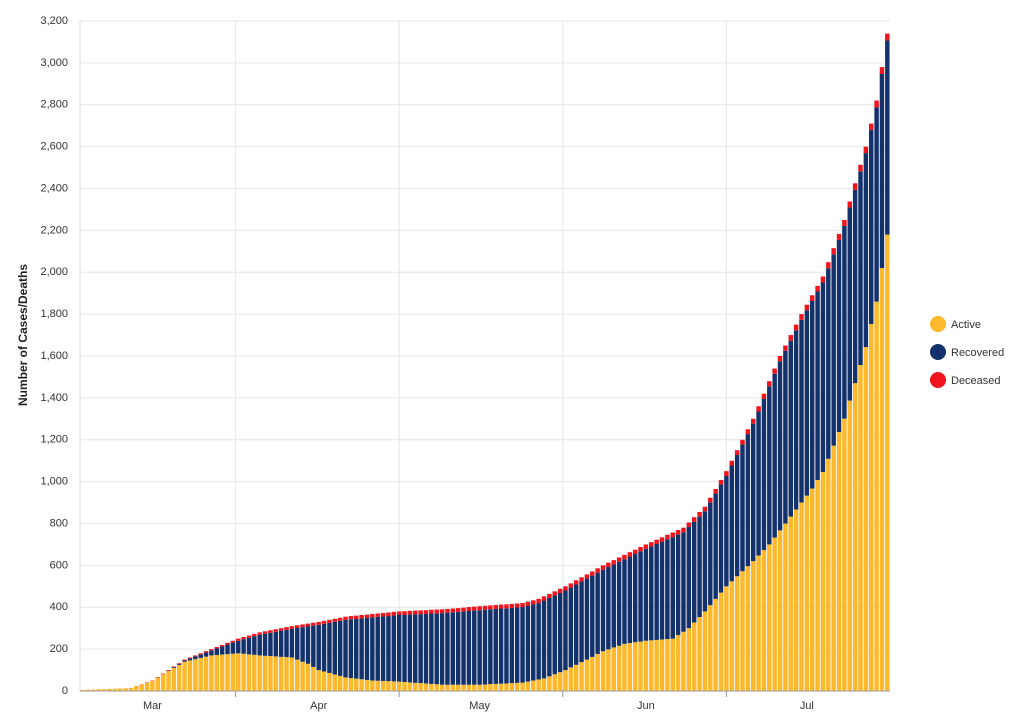 Image resolution: width=1017 pixels, height=715 pixels. Describe the element at coordinates (54, 482) in the screenshot. I see `y-tick-label: 1,000` at that location.